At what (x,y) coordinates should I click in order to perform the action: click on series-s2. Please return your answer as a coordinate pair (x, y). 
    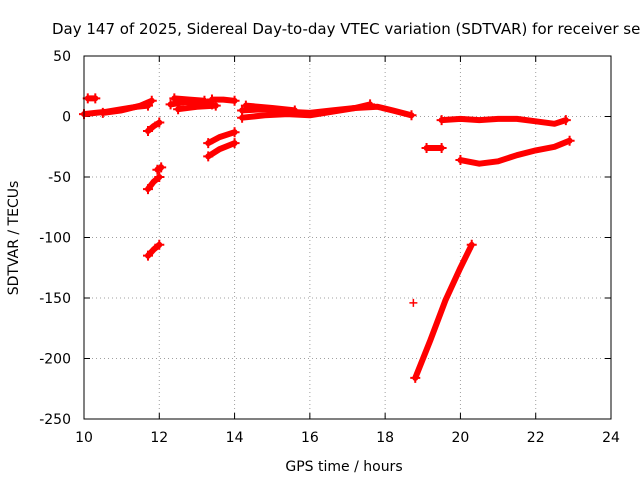
    Looking at the image, I should click on (154, 189).